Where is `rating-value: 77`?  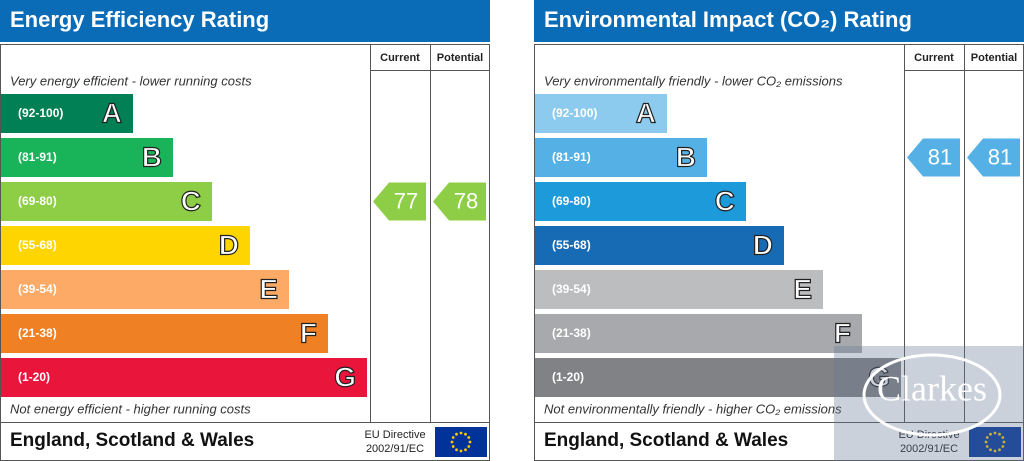 rating-value: 77 is located at coordinates (406, 200).